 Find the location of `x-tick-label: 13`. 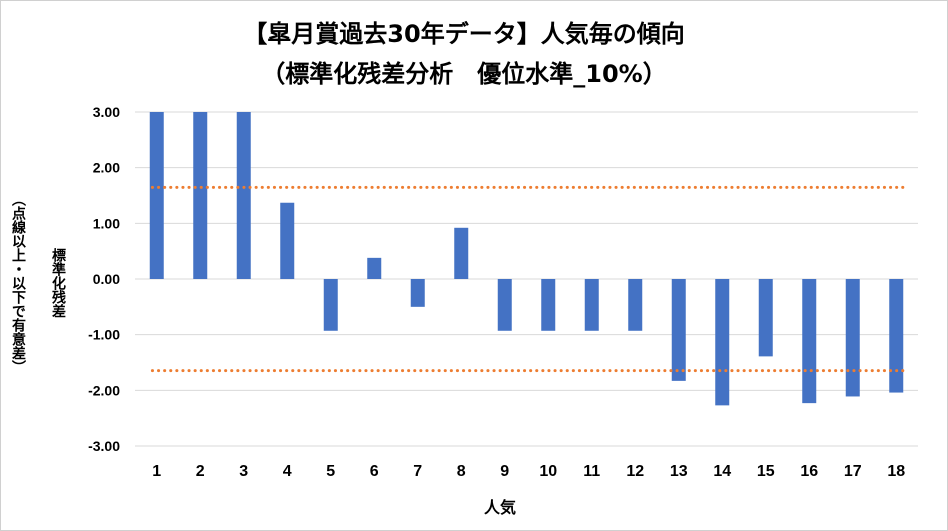

x-tick-label: 13 is located at coordinates (679, 471).